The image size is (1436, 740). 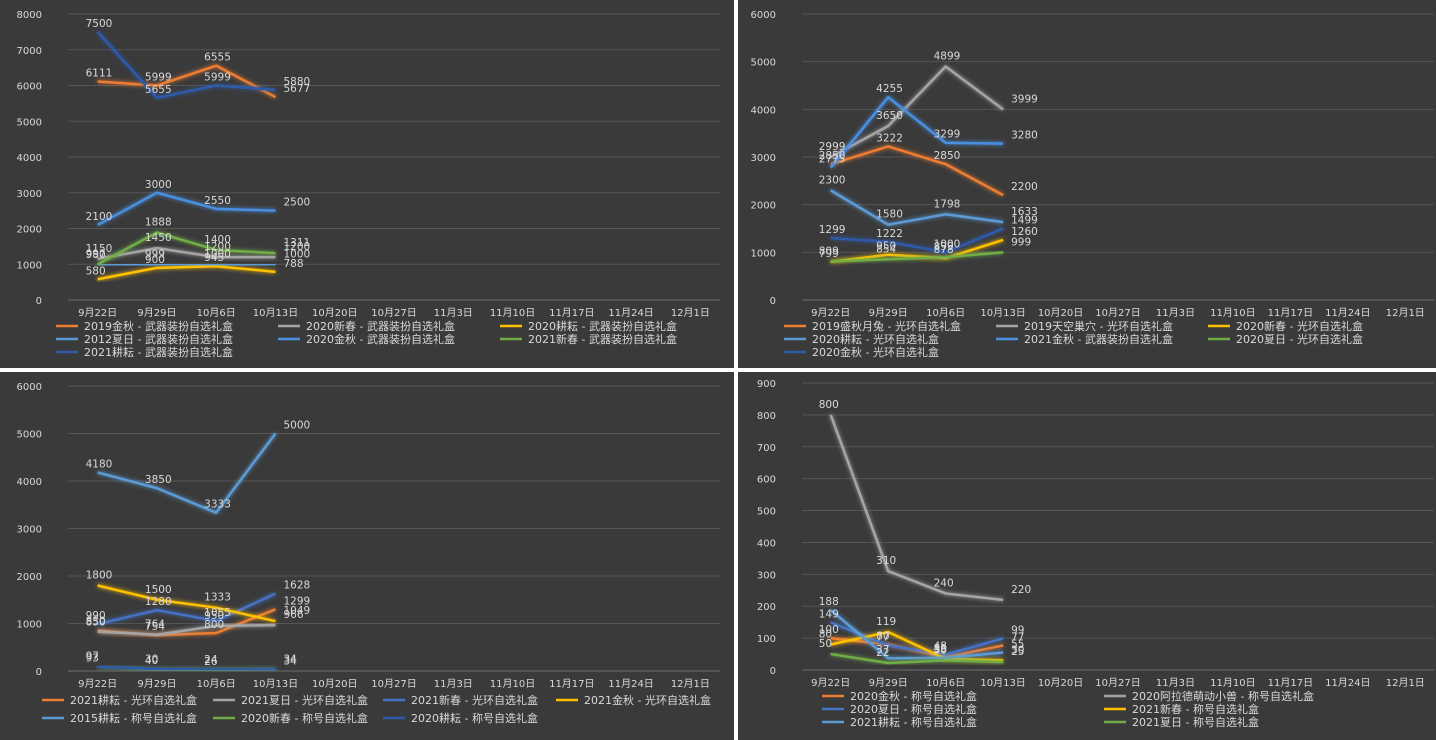 What do you see at coordinates (1017, 630) in the screenshot?
I see `data-label: 99` at bounding box center [1017, 630].